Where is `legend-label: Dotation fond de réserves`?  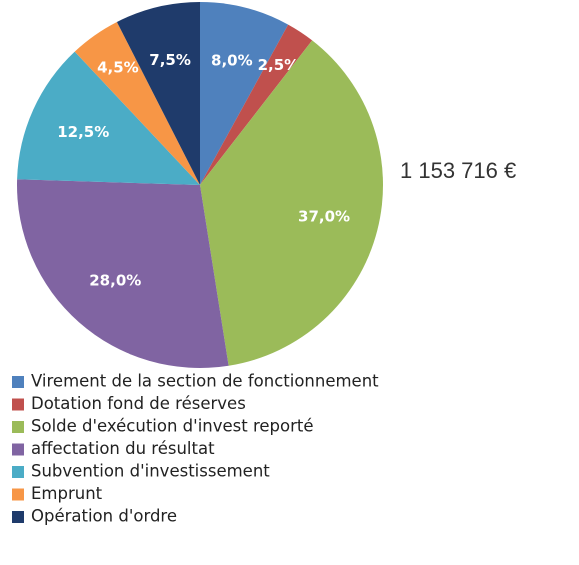
legend-label: Dotation fond de réserves is located at coordinates (138, 403).